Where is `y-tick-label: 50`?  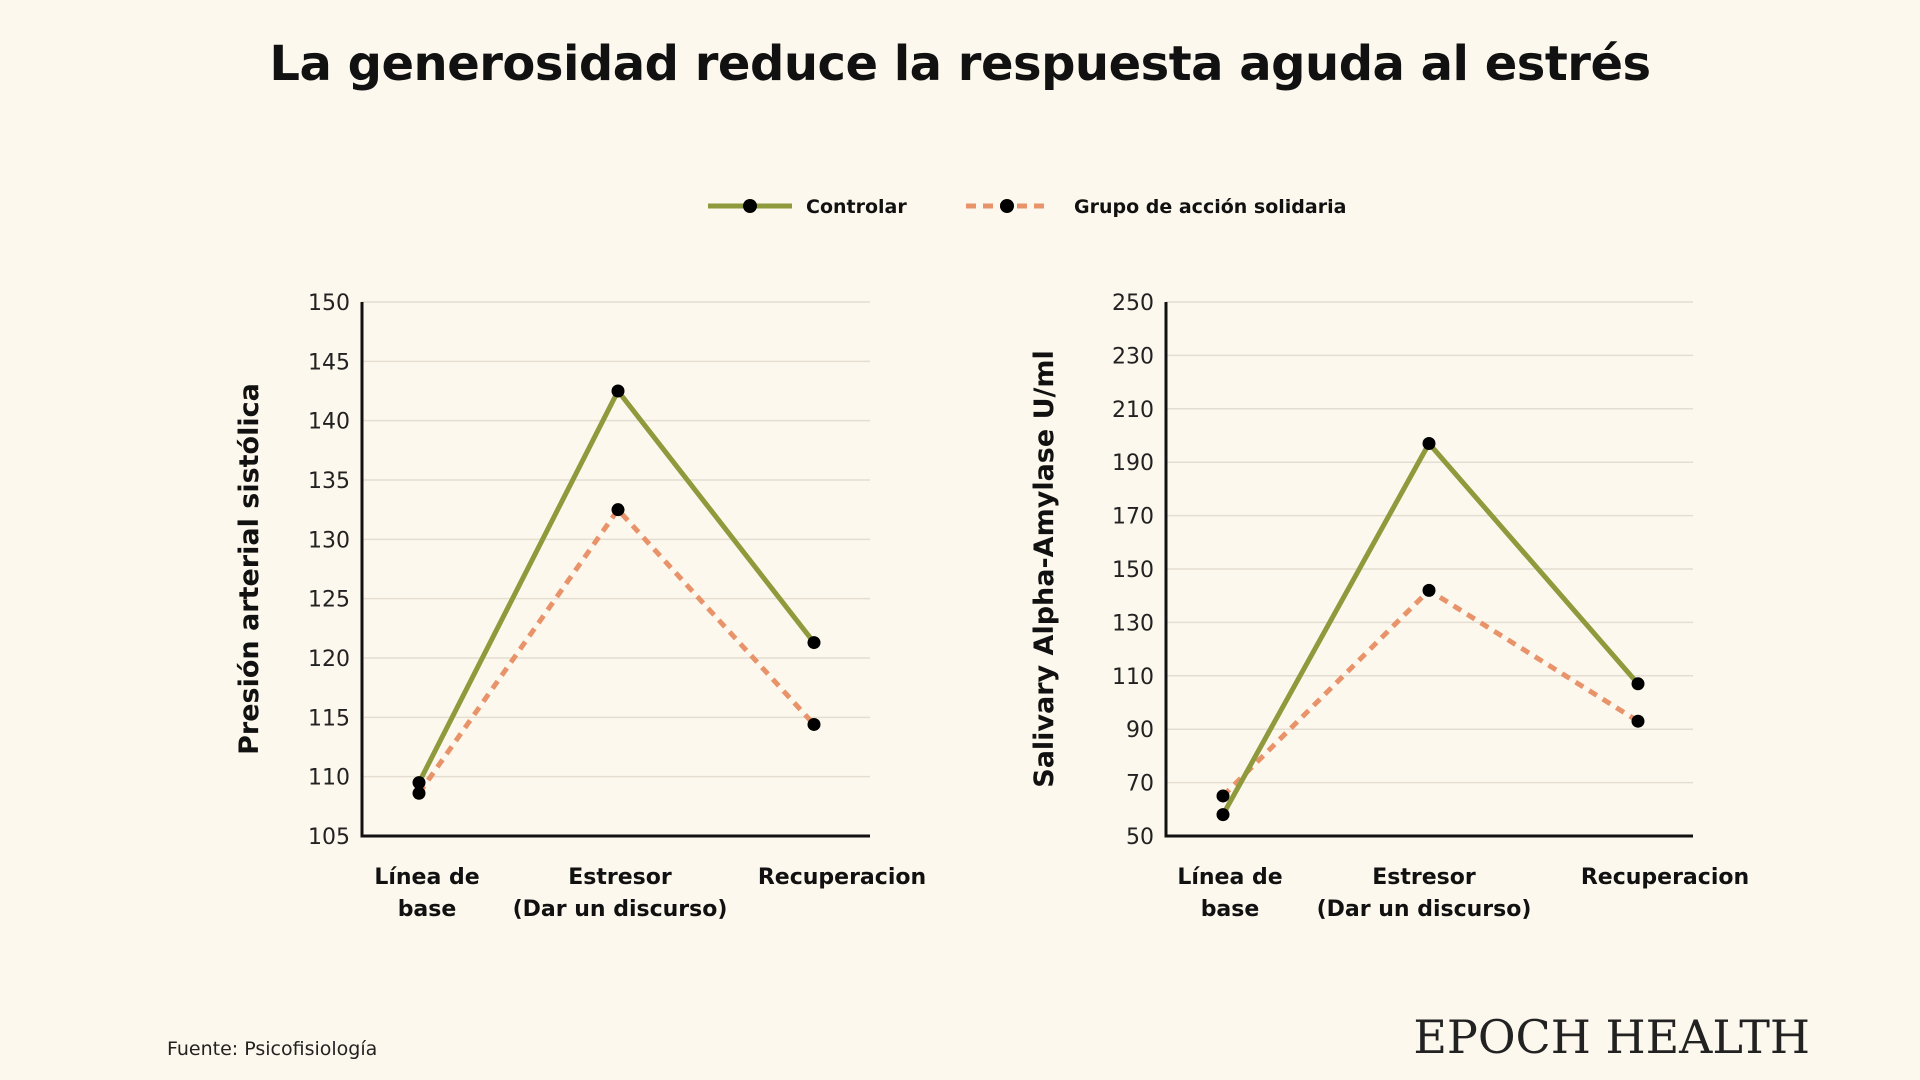 y-tick-label: 50 is located at coordinates (1140, 837).